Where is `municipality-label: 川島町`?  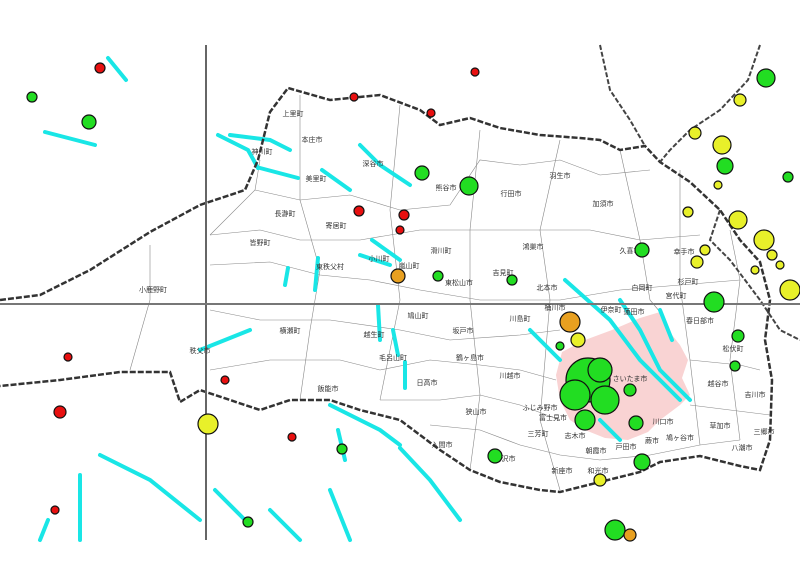
municipality-label: 川島町 is located at coordinates (520, 318).